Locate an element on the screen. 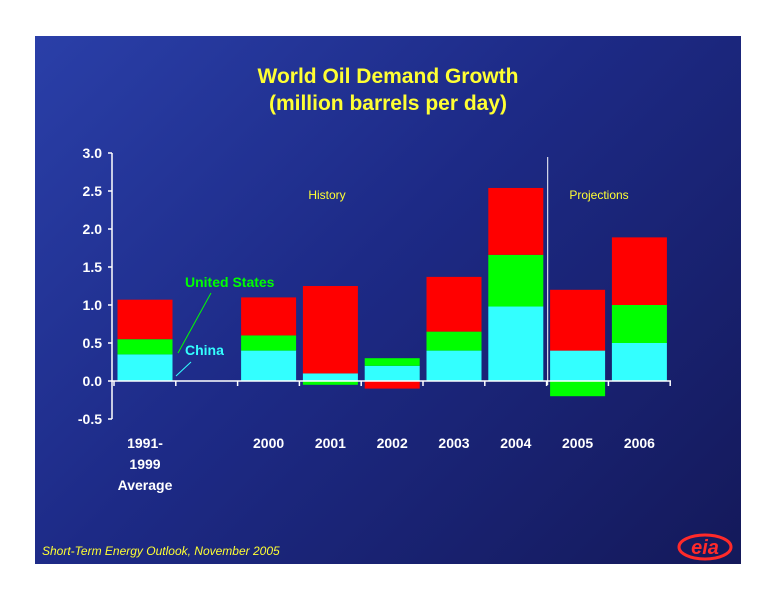  x-tick-label: 2000 is located at coordinates (268, 443).